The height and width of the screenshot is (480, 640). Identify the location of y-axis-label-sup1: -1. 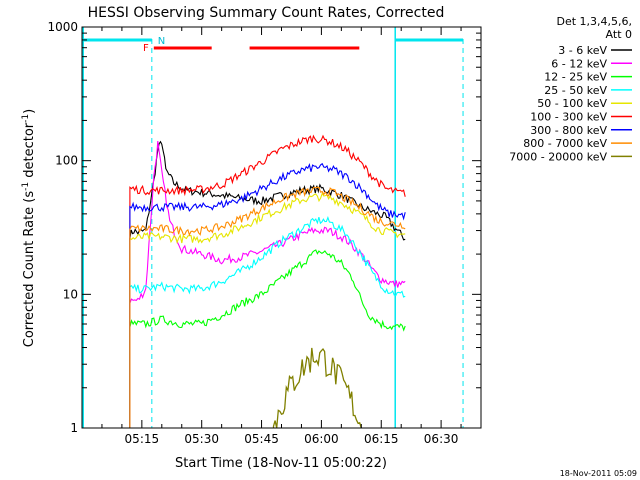
(26, 186).